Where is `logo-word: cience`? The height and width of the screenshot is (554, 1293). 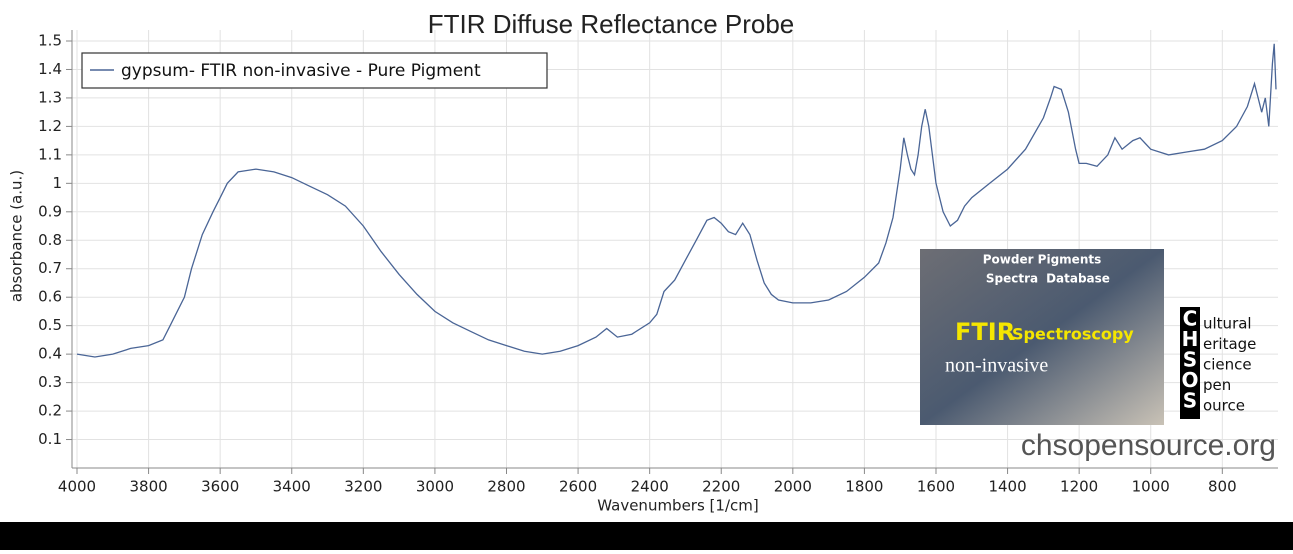
logo-word: cience is located at coordinates (1227, 365).